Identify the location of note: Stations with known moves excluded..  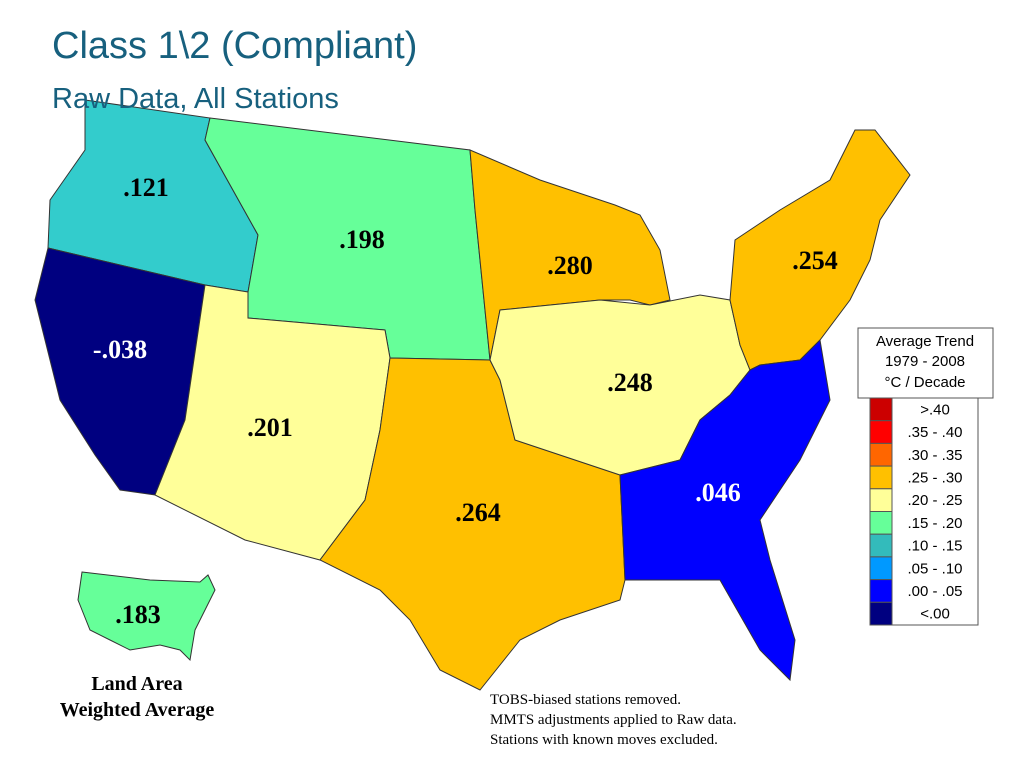
(604, 740).